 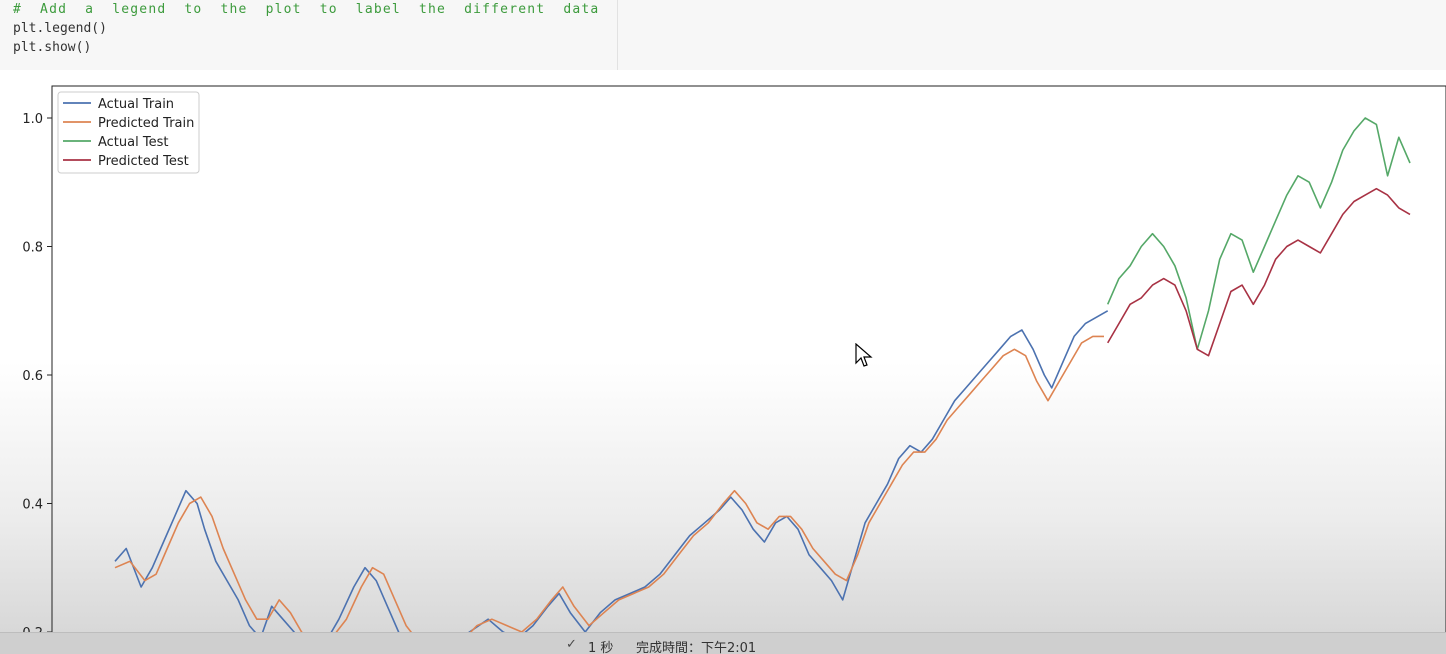 What do you see at coordinates (32, 505) in the screenshot?
I see `y-tick-label: 0.4` at bounding box center [32, 505].